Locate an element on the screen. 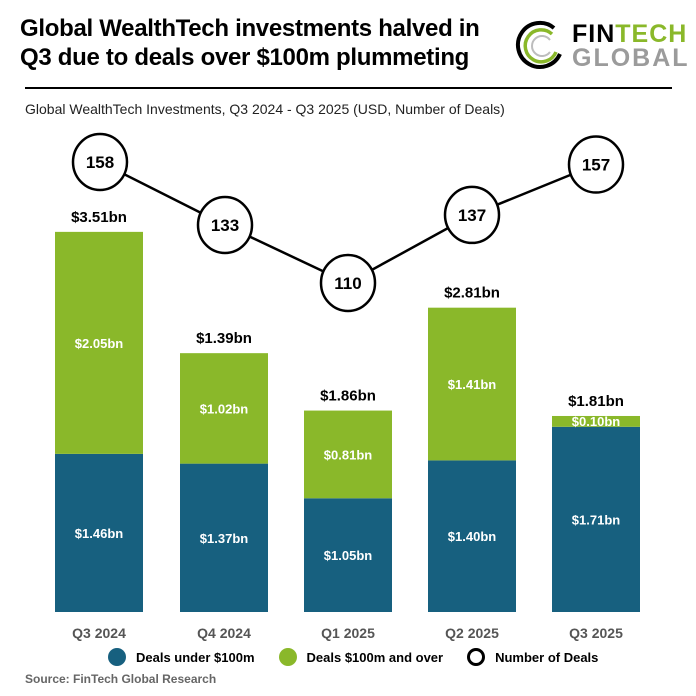  green-circle-icon is located at coordinates (287, 657).